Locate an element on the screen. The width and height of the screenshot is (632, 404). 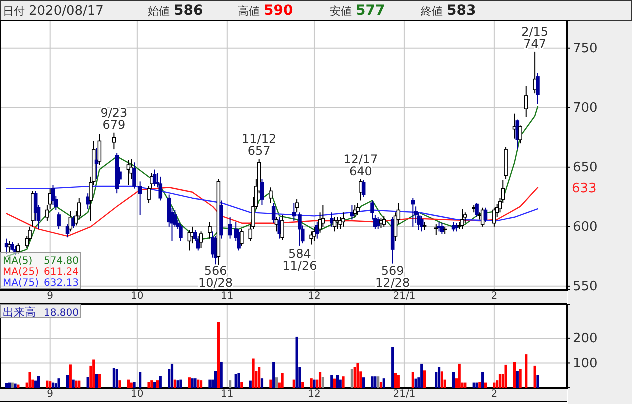
annotation: 2/15 747 is located at coordinates (535, 37).